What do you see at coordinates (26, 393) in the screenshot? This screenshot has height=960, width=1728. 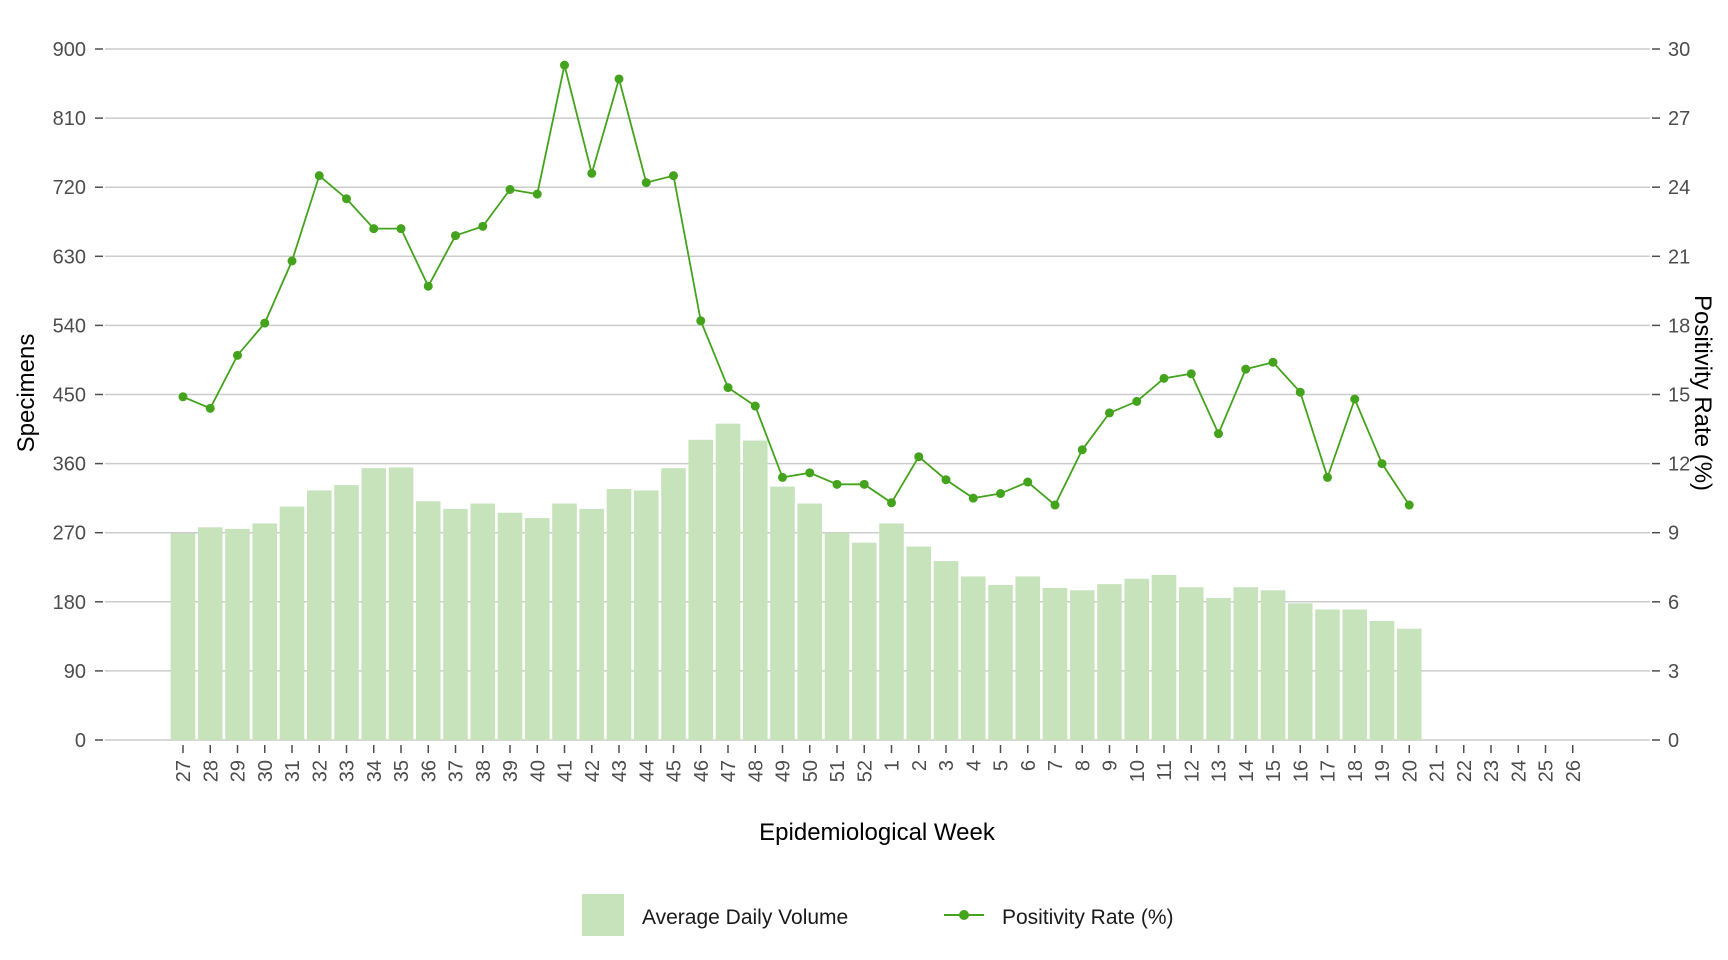 I see `y-axis-left-title: Specimens` at bounding box center [26, 393].